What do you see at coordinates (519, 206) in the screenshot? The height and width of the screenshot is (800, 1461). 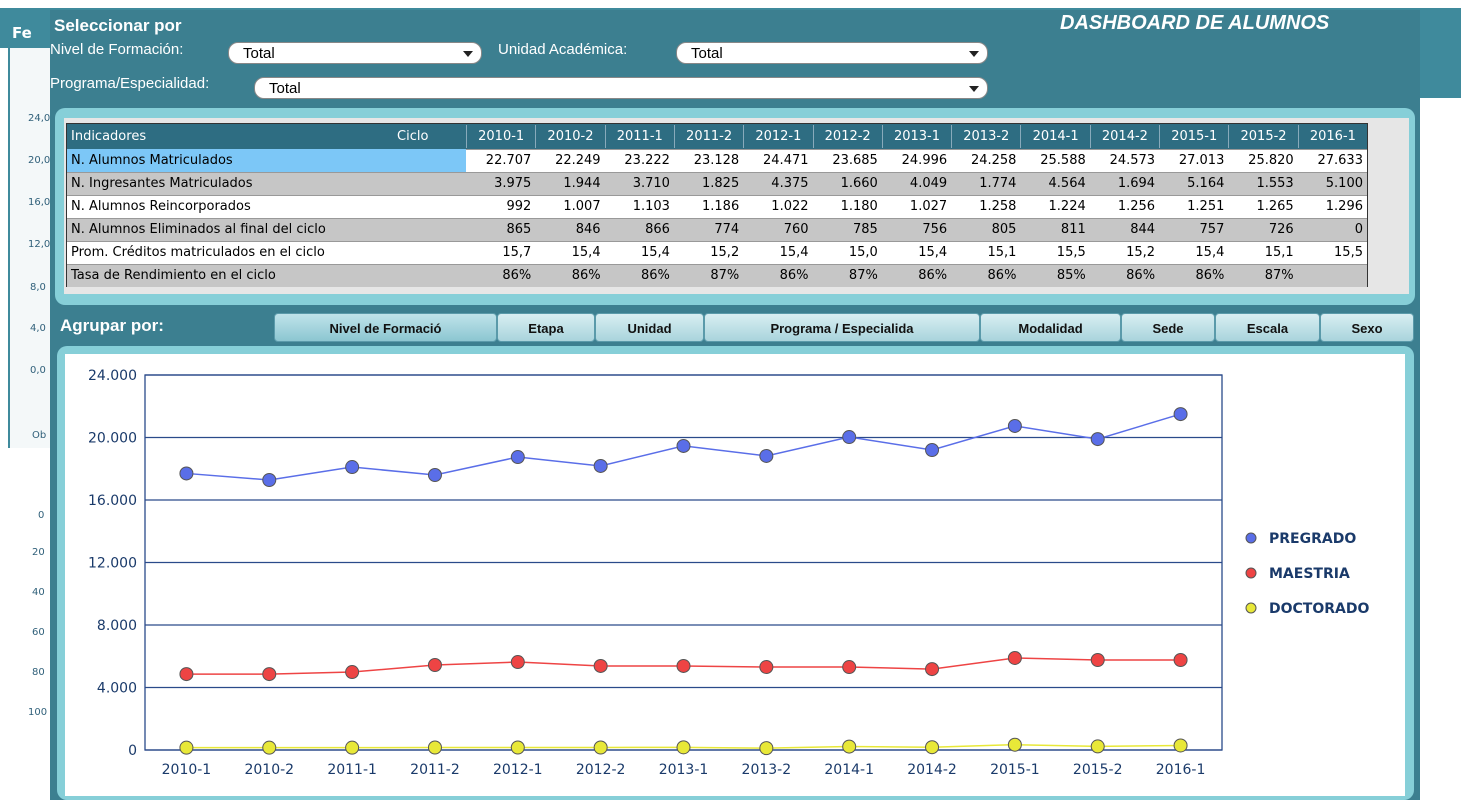 I see `table-cell: 992` at bounding box center [519, 206].